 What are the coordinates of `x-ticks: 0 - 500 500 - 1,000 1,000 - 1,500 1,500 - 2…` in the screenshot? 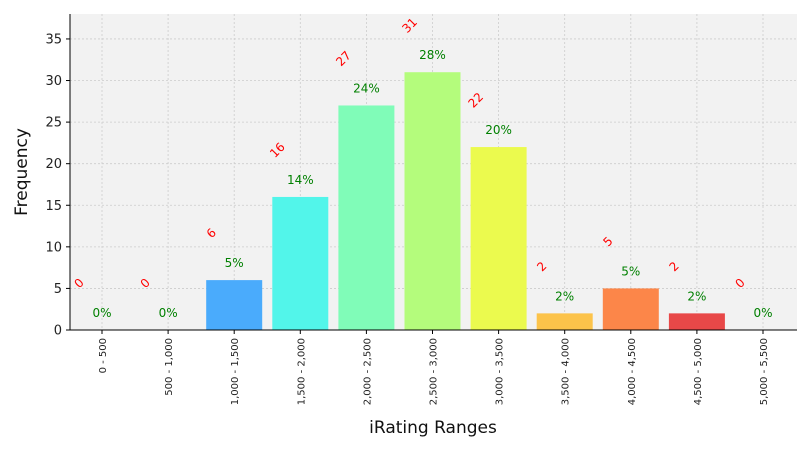 It's located at (434, 367).